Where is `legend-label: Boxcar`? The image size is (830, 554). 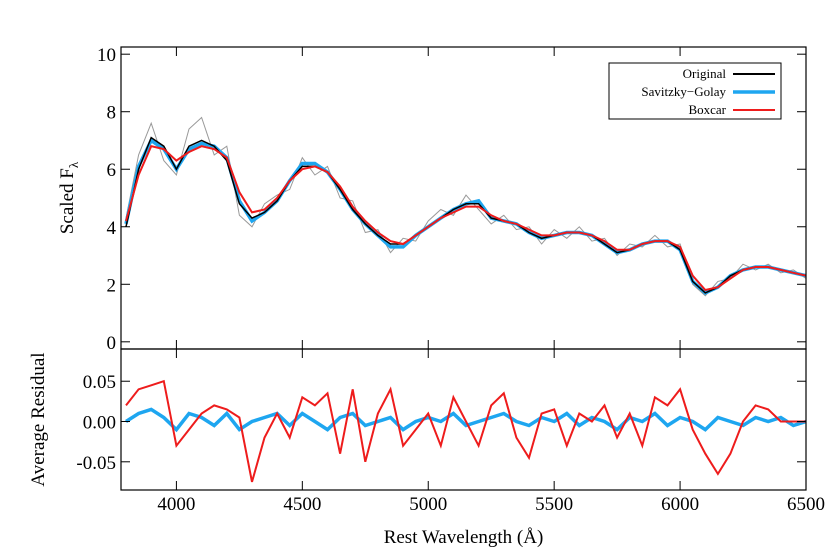 legend-label: Boxcar is located at coordinates (707, 109).